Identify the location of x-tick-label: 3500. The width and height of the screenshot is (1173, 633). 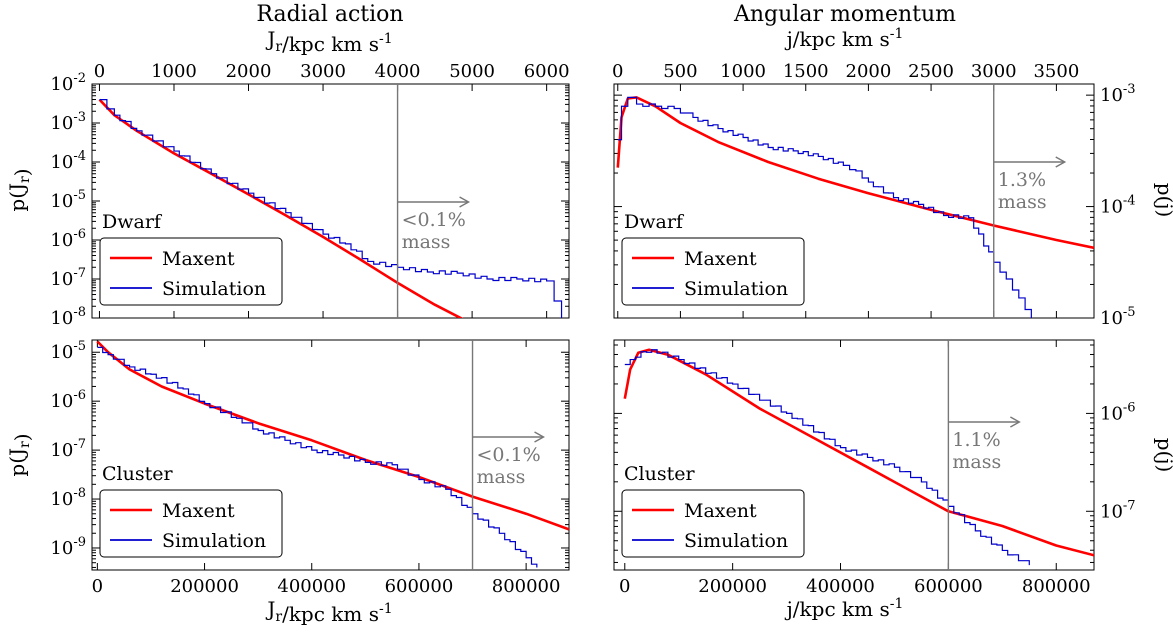
(1056, 71).